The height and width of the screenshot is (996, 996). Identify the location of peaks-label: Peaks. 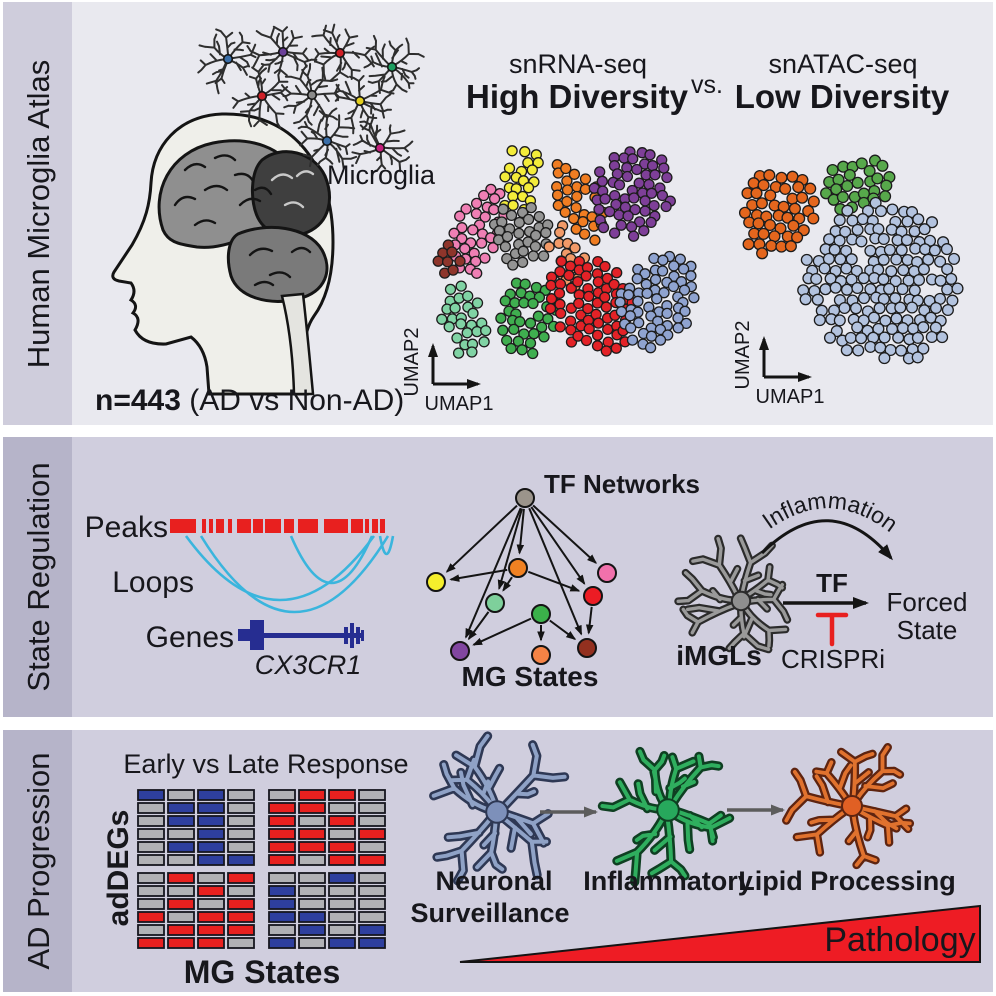
(126, 527).